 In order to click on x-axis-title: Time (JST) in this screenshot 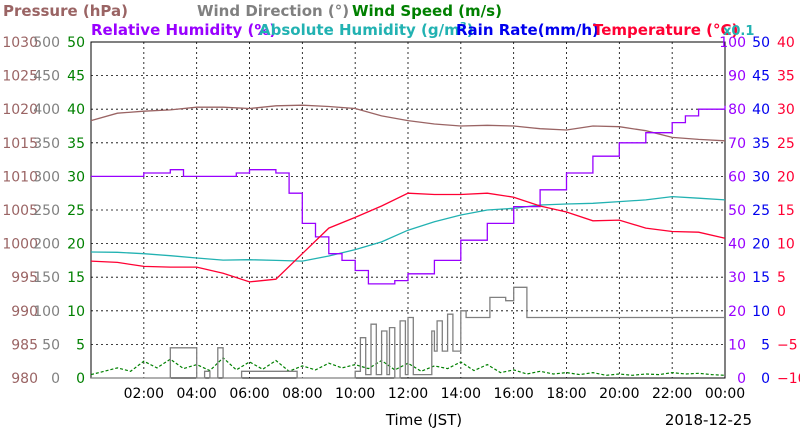, I will do `click(423, 420)`.